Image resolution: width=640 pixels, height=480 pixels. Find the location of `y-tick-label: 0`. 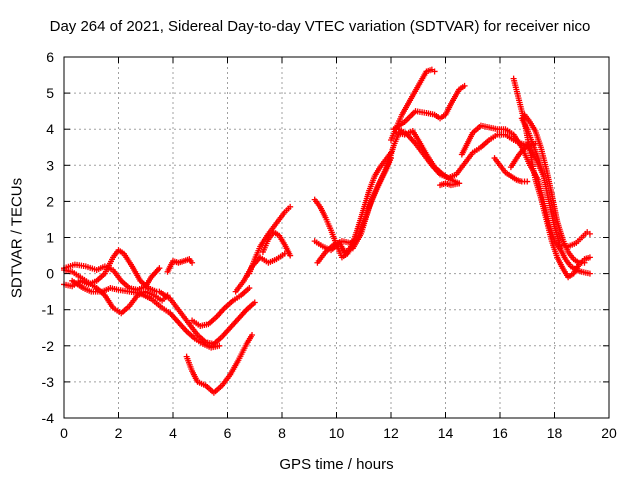

y-tick-label: 0 is located at coordinates (50, 274).